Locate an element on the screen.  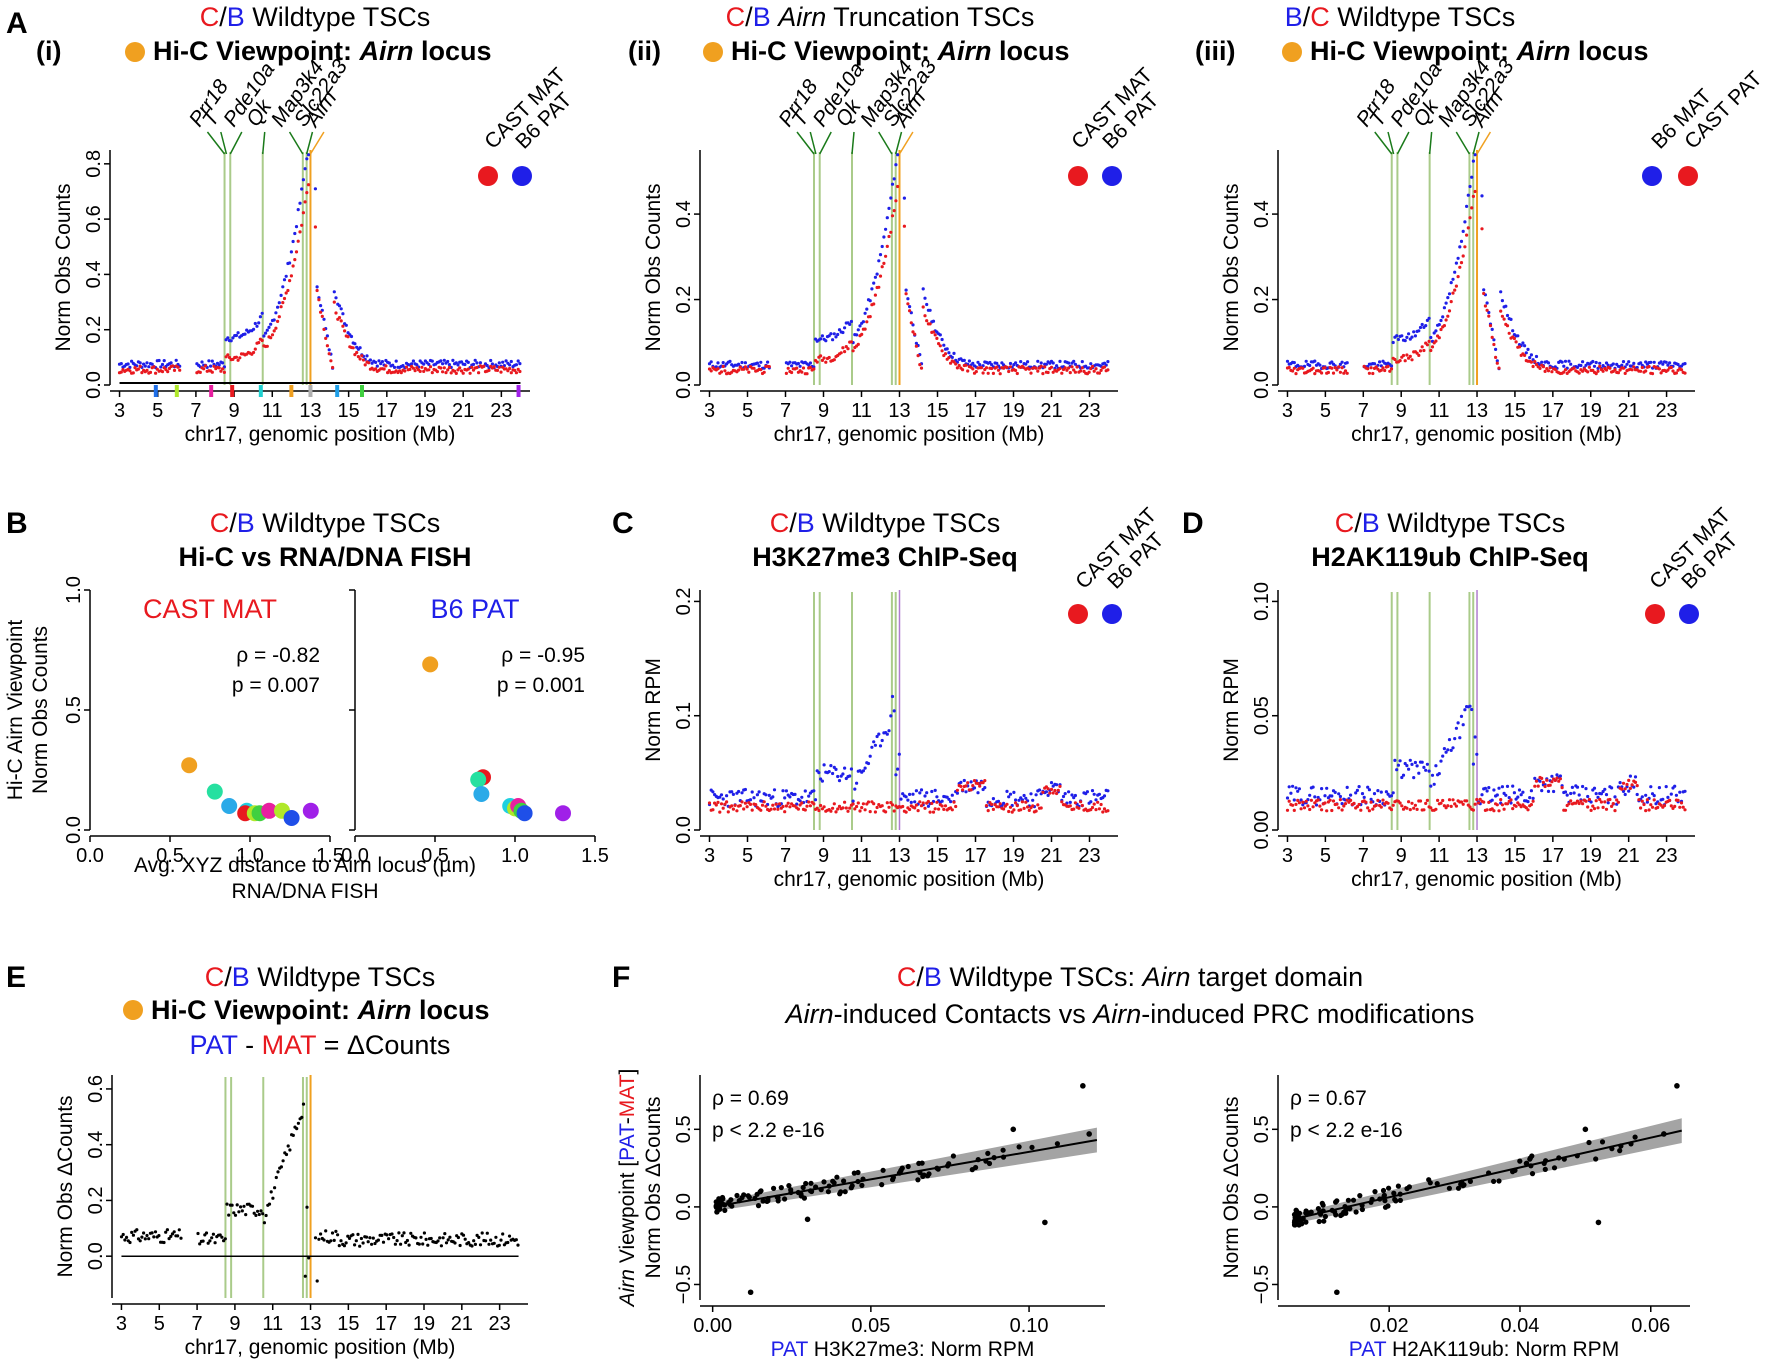
y-tick-label: 0.4 is located at coordinates (94, 275).